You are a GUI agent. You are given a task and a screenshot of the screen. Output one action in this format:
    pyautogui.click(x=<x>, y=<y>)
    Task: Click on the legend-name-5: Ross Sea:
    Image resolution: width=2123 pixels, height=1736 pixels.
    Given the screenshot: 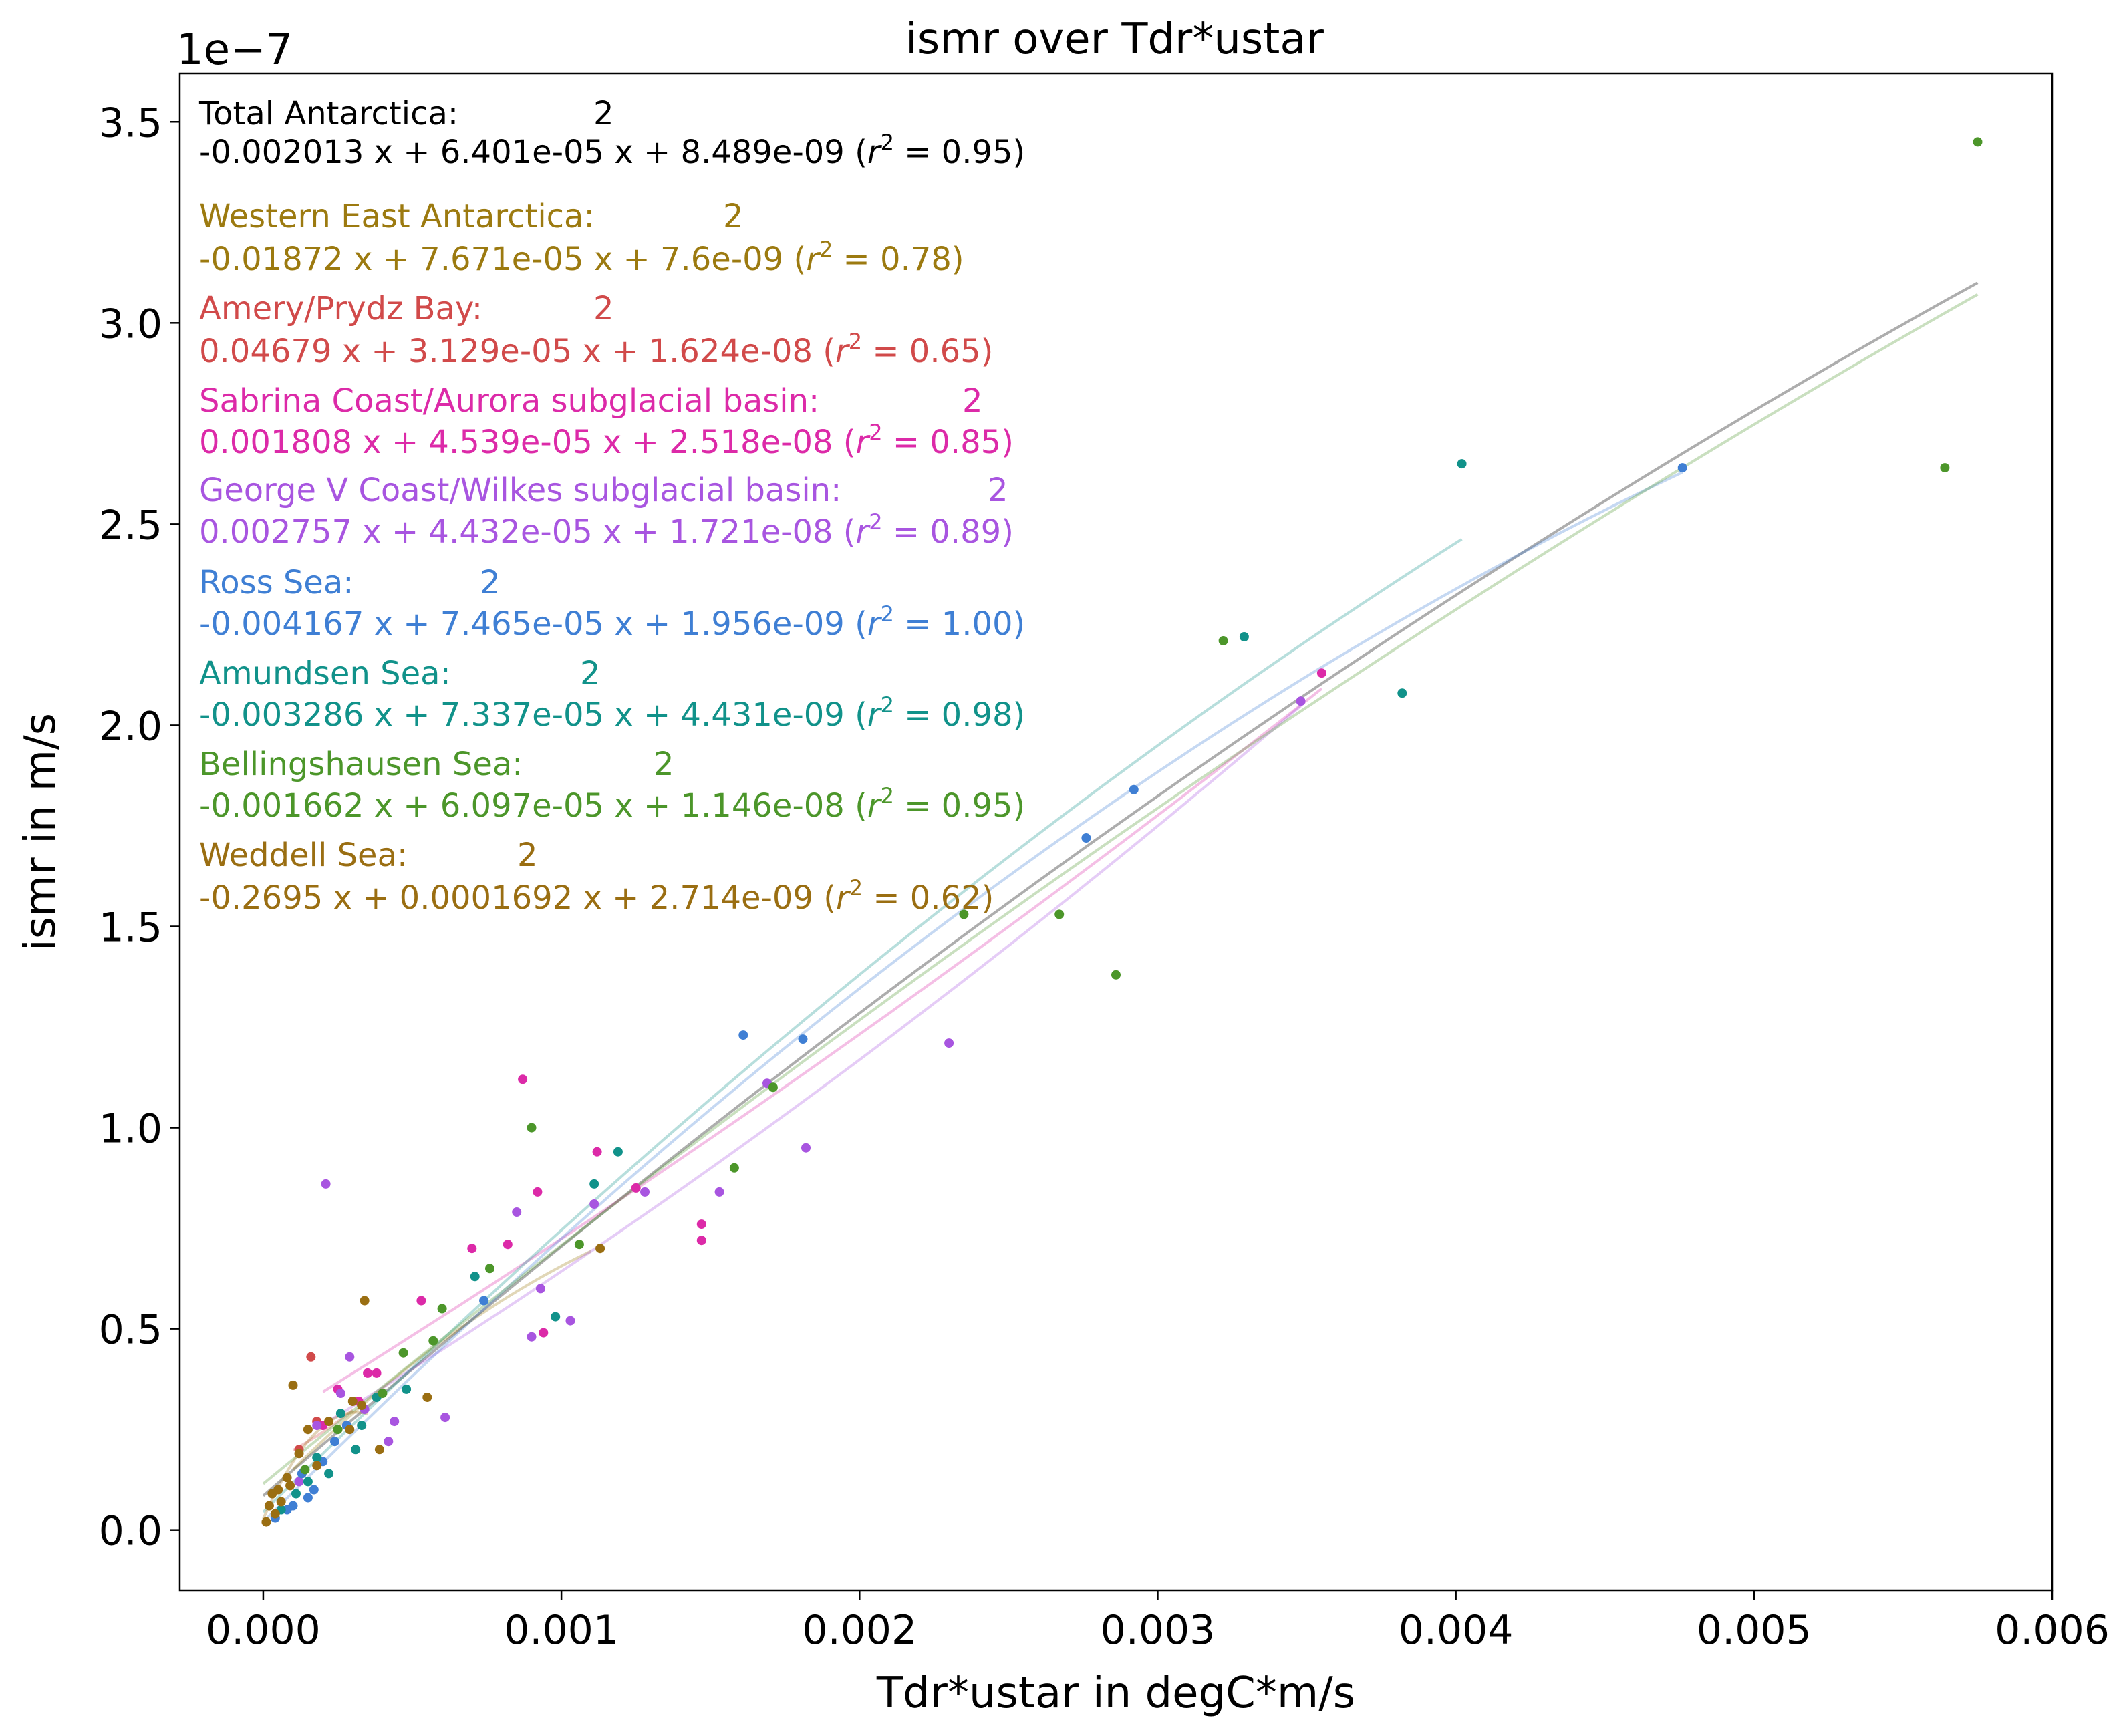 What is the action you would take?
    pyautogui.click(x=276, y=582)
    